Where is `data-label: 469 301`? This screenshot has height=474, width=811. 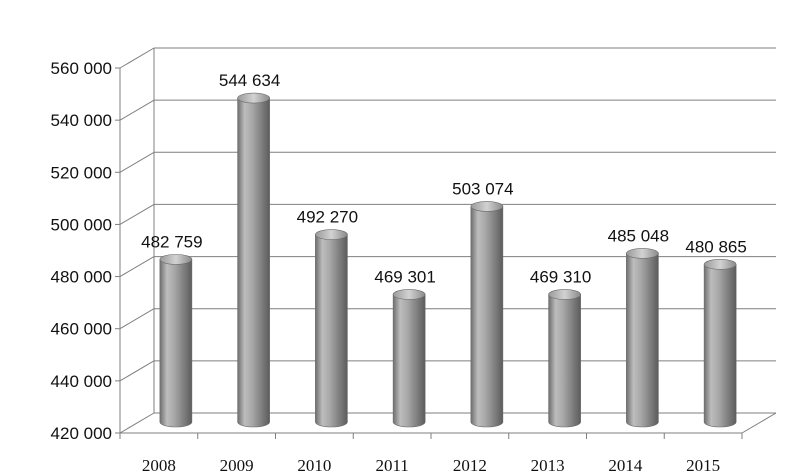
data-label: 469 301 is located at coordinates (404, 276).